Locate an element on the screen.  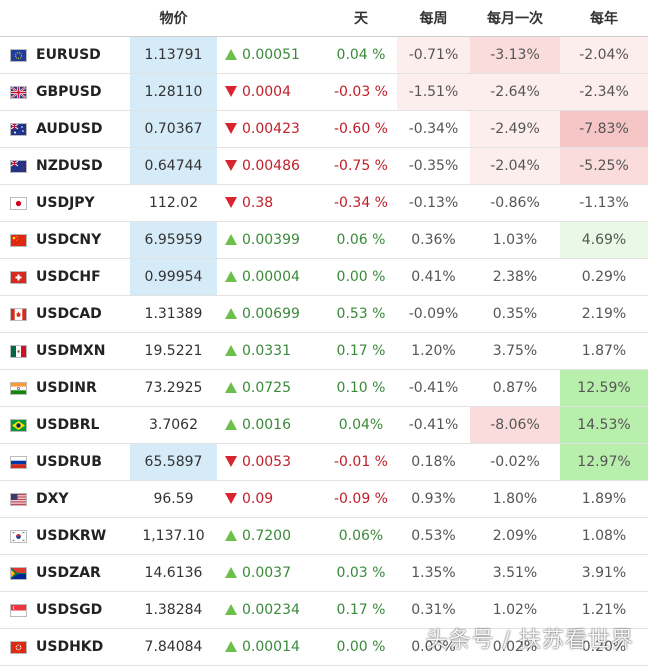
day-change-cell: -0.01 % is located at coordinates (361, 462).